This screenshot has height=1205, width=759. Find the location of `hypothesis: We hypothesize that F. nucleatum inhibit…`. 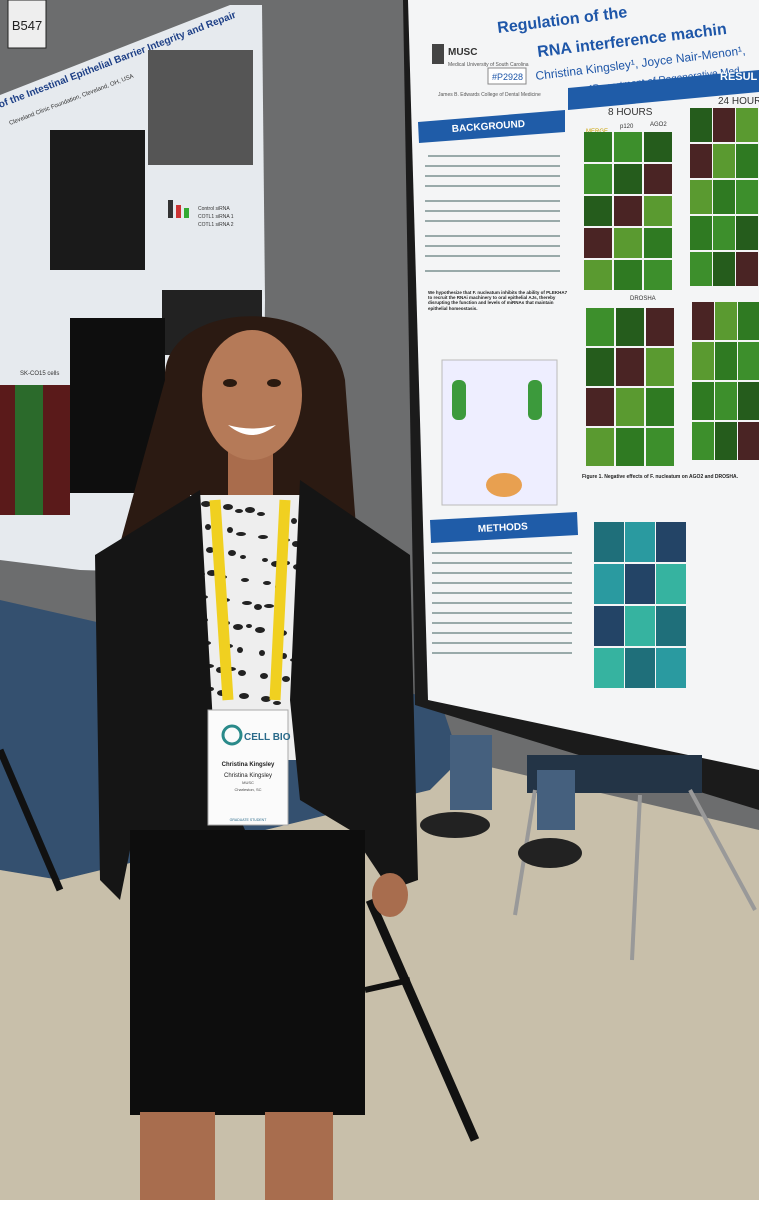

hypothesis: We hypothesize that F. nucleatum inhibit… is located at coordinates (498, 300).